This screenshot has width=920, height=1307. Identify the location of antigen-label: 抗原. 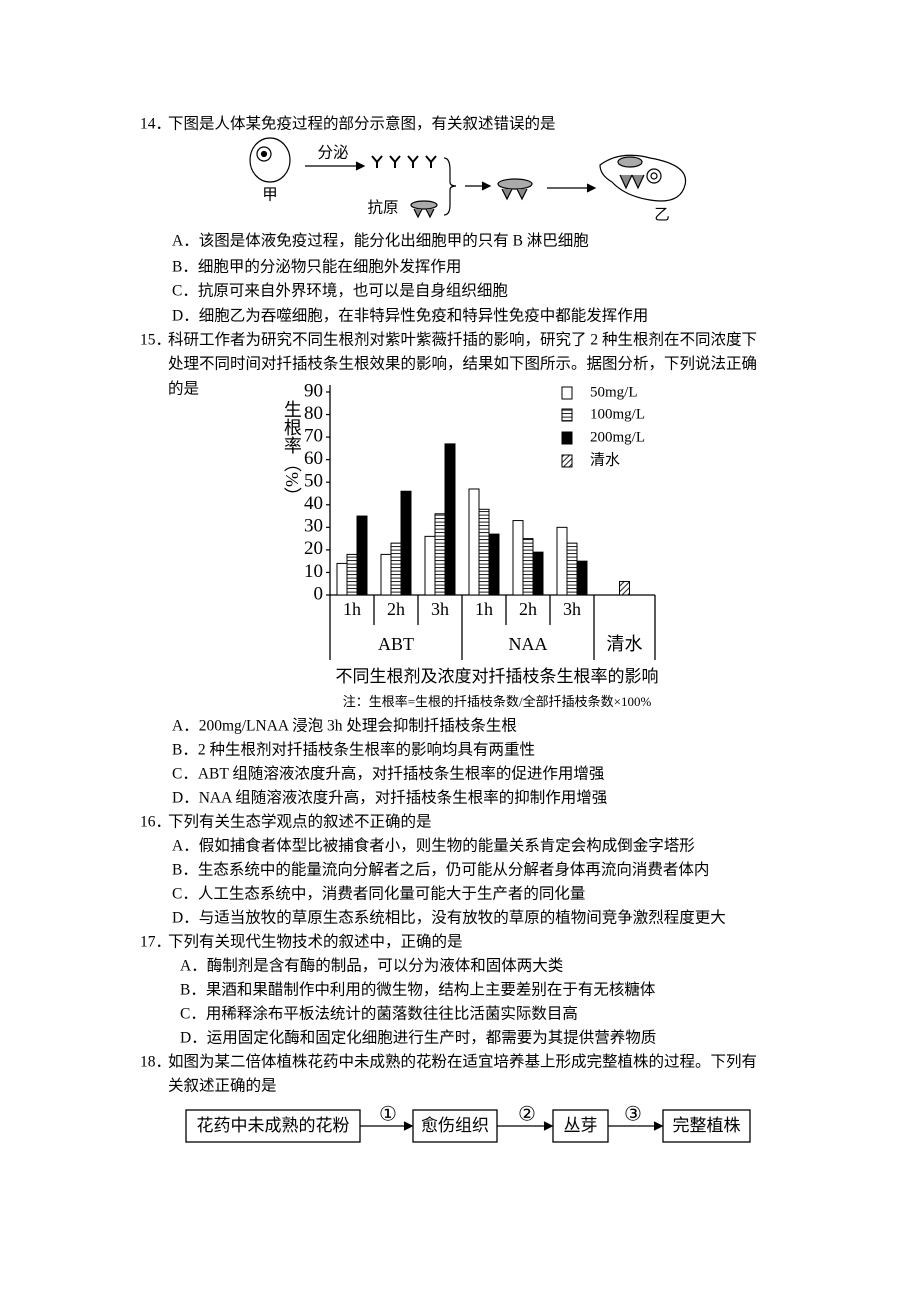
(382, 208).